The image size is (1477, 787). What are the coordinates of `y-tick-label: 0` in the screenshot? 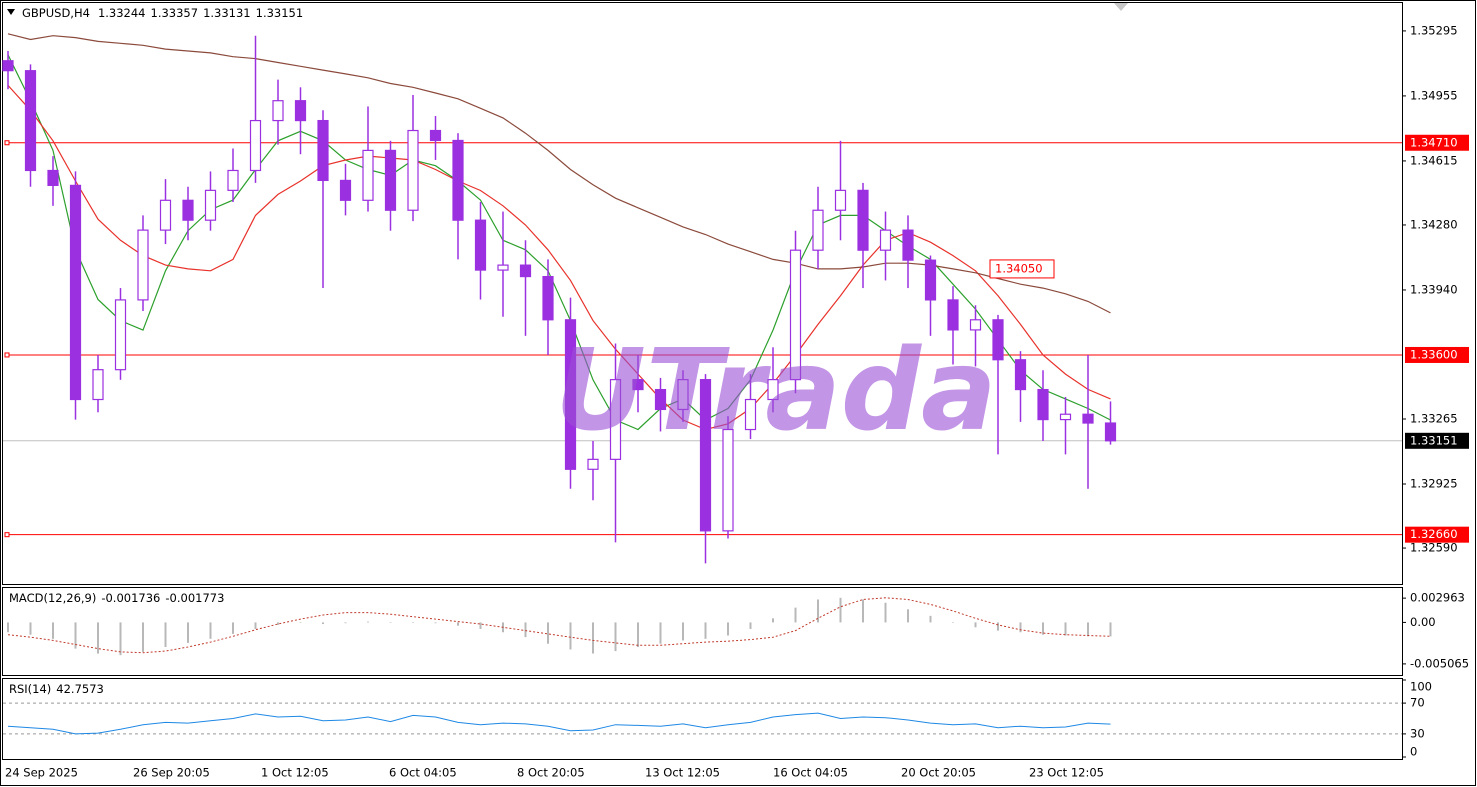 It's located at (1413, 752).